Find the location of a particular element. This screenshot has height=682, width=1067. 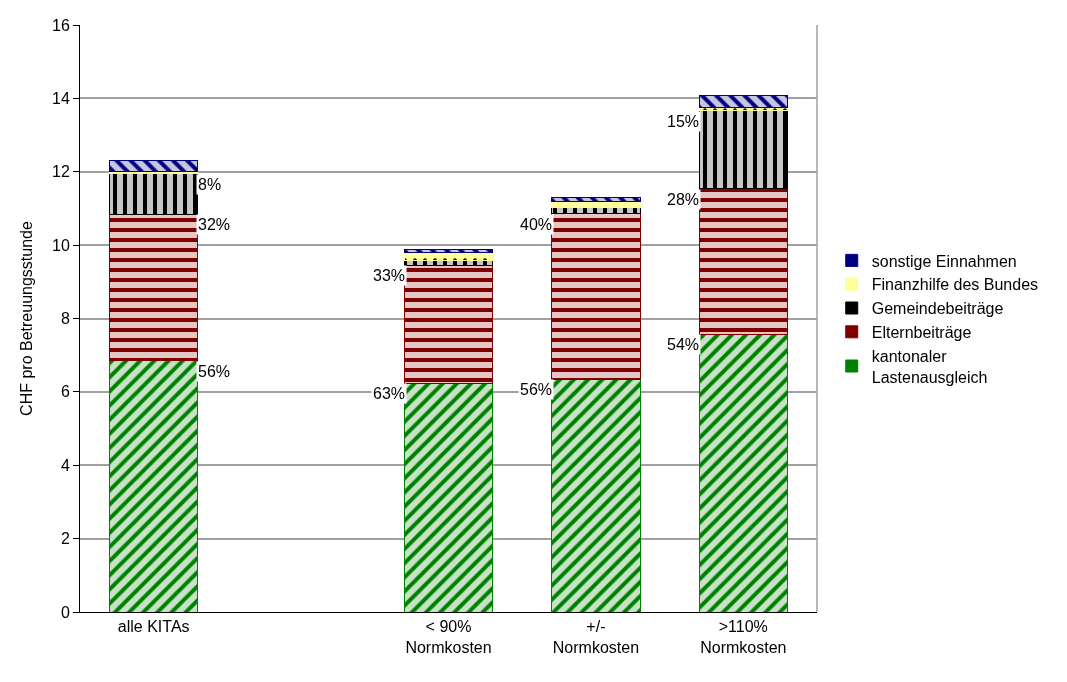

text: sonstige Einnahmen is located at coordinates (944, 261).